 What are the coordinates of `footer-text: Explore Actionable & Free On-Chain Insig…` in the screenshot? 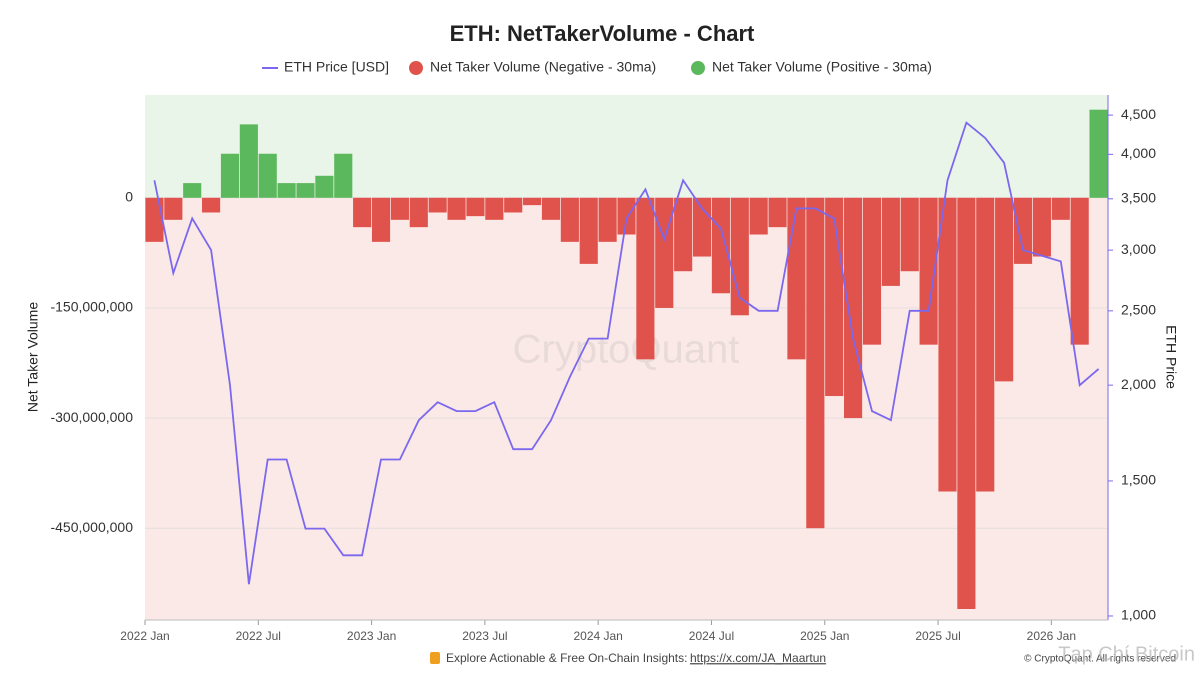 It's located at (566, 658).